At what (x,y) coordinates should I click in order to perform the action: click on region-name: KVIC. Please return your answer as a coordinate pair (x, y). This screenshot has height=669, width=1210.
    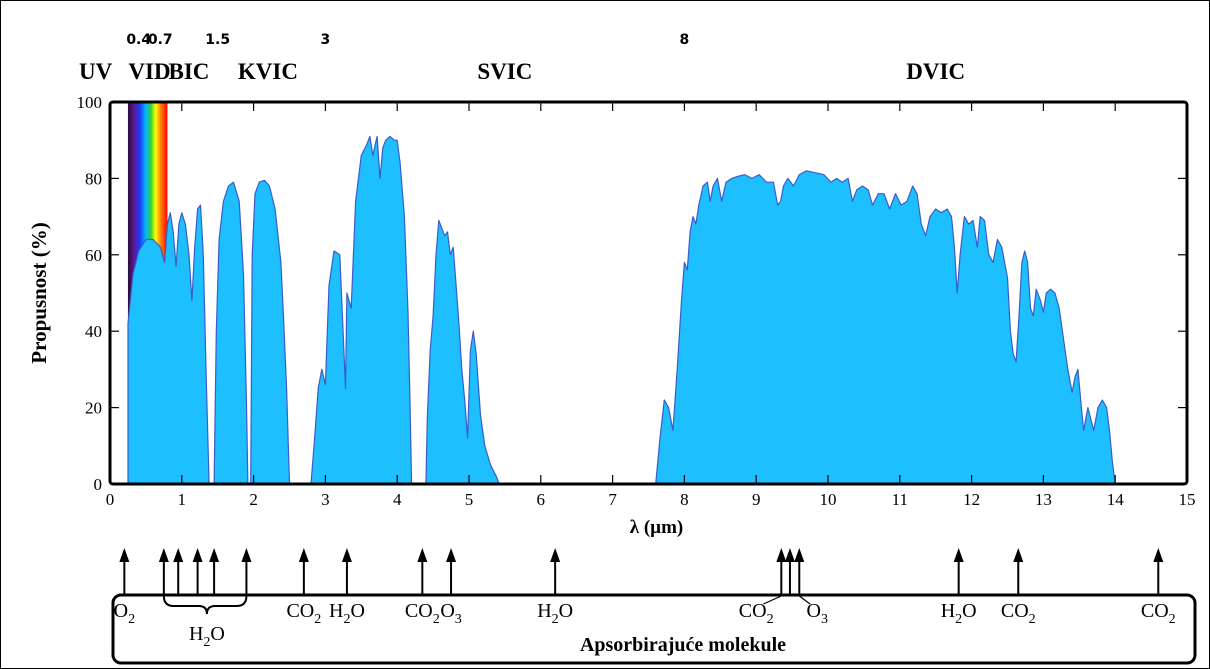
    Looking at the image, I should click on (268, 71).